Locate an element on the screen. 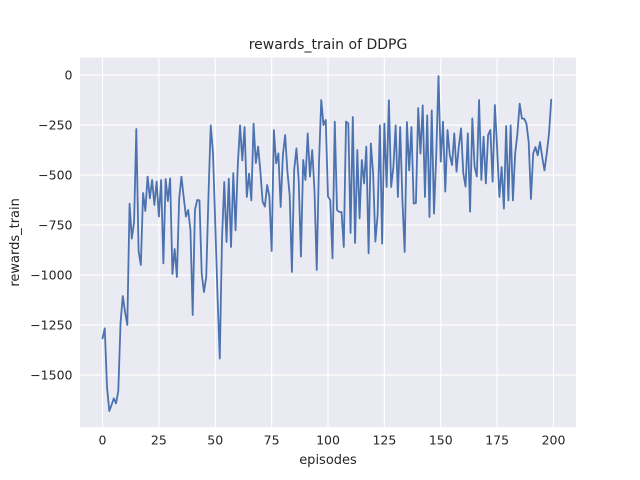 This screenshot has width=640, height=480. x-tick-label: 50 is located at coordinates (215, 440).